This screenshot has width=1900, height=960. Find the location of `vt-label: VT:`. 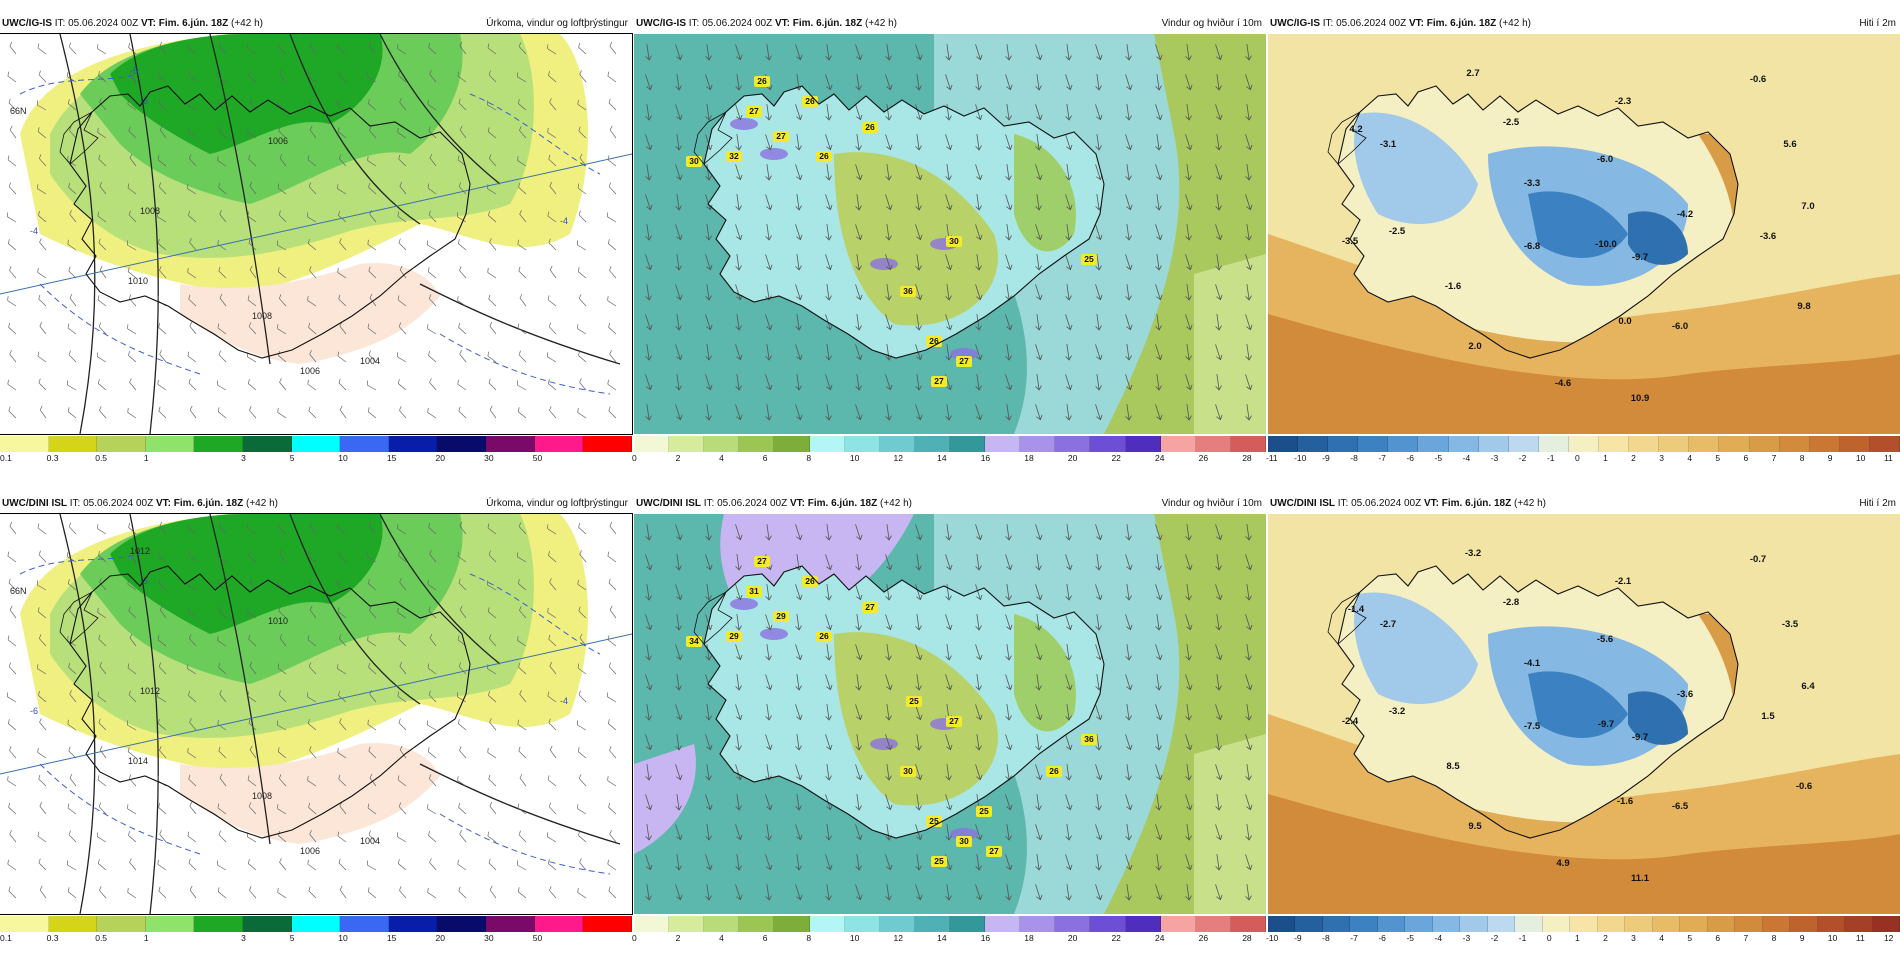

vt-label: VT: is located at coordinates (148, 23).